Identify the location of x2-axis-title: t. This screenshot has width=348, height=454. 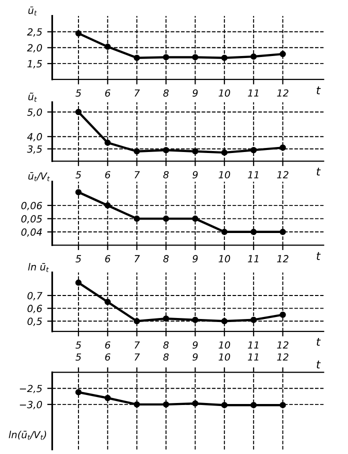
(318, 364).